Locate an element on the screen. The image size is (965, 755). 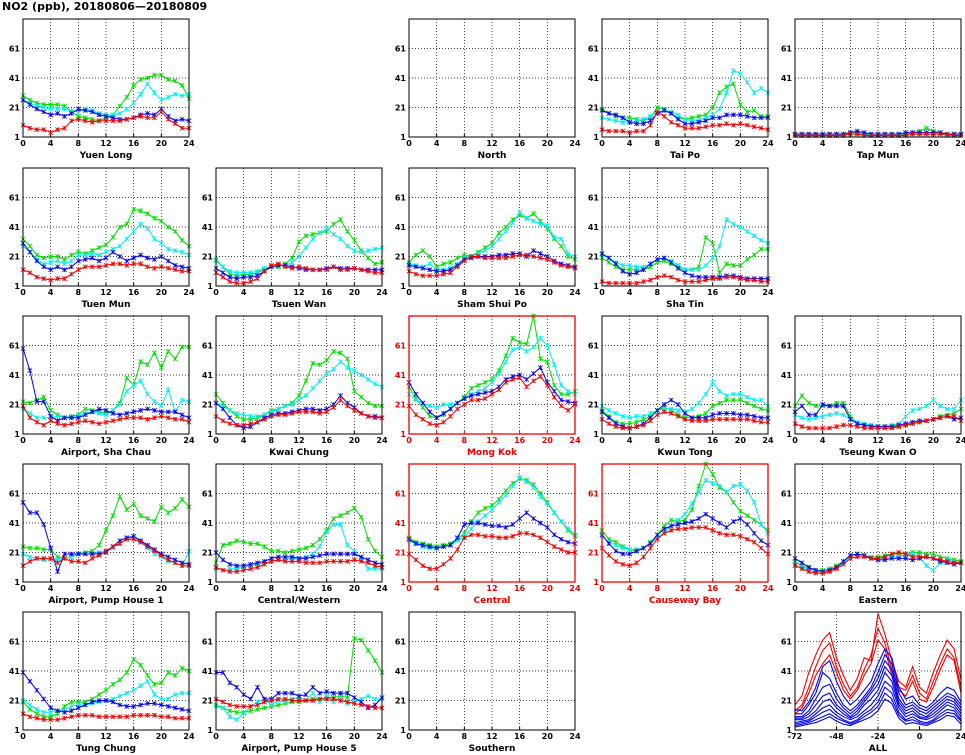
x-tick-label: 8 is located at coordinates (272, 292).